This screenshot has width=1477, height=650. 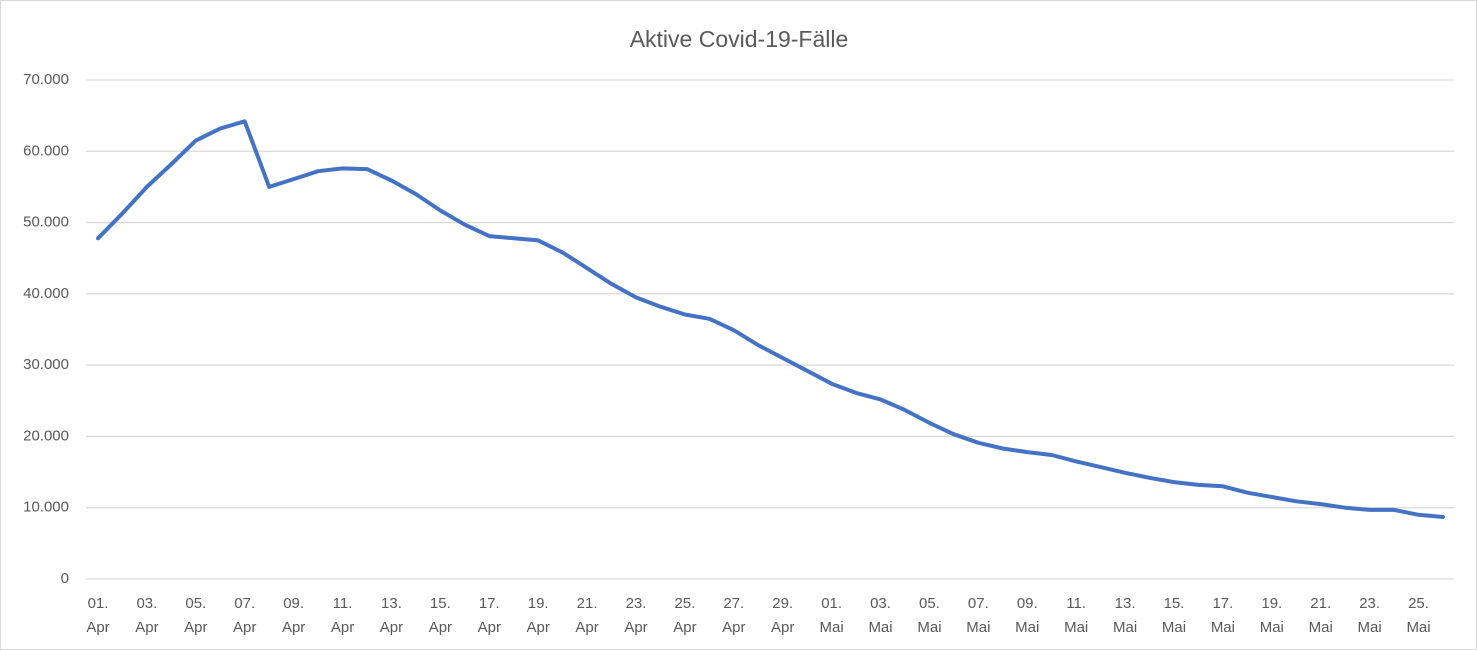 What do you see at coordinates (98, 615) in the screenshot?
I see `x-tick-label: 01. Apr` at bounding box center [98, 615].